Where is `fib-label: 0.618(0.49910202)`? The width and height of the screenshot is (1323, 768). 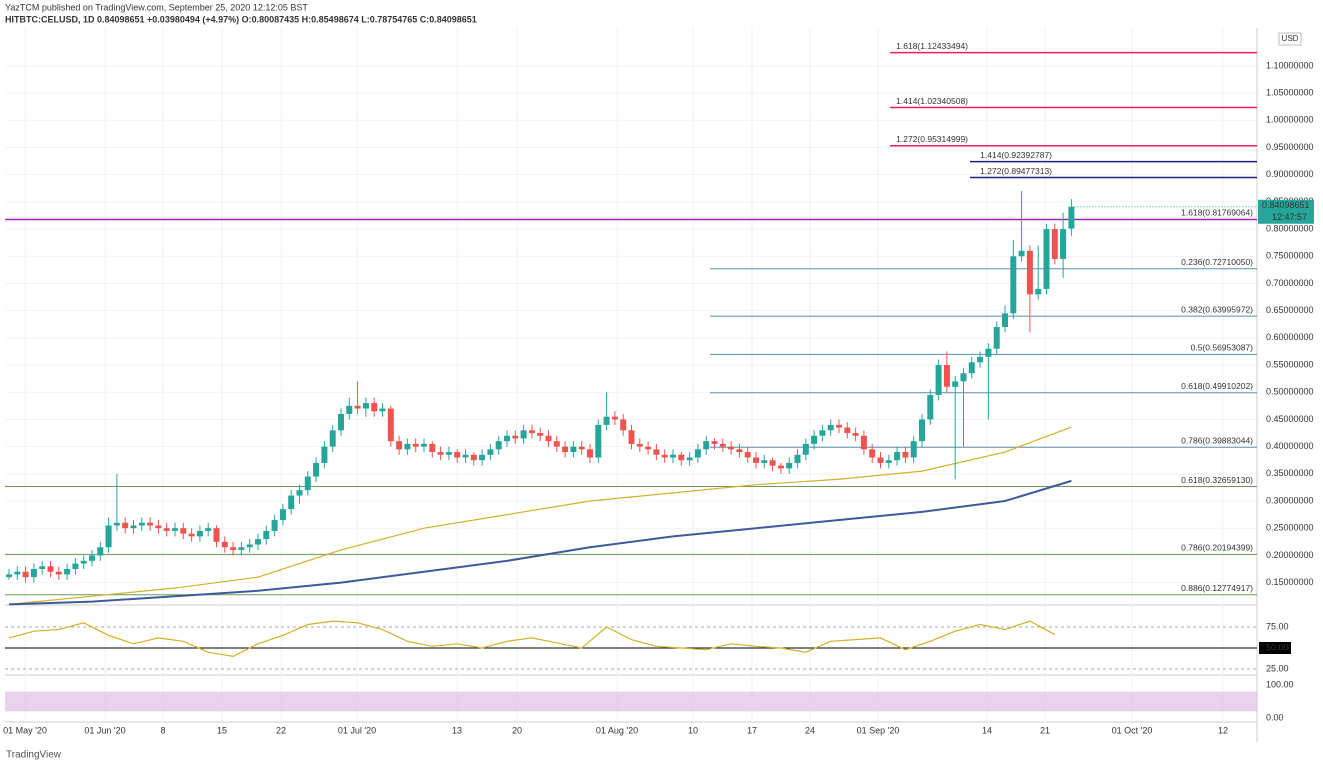 fib-label: 0.618(0.49910202) is located at coordinates (1217, 386).